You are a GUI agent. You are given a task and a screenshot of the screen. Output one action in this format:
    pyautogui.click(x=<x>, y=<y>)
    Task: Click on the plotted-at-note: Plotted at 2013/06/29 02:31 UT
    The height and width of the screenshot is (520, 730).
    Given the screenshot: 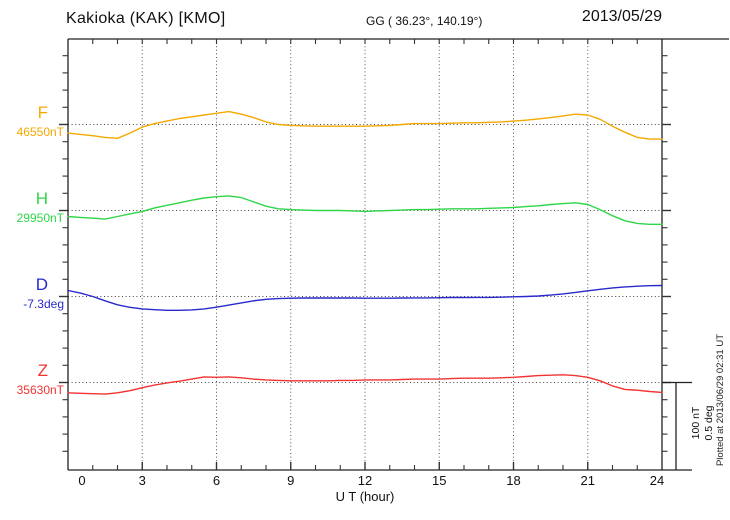 What is the action you would take?
    pyautogui.click(x=720, y=400)
    